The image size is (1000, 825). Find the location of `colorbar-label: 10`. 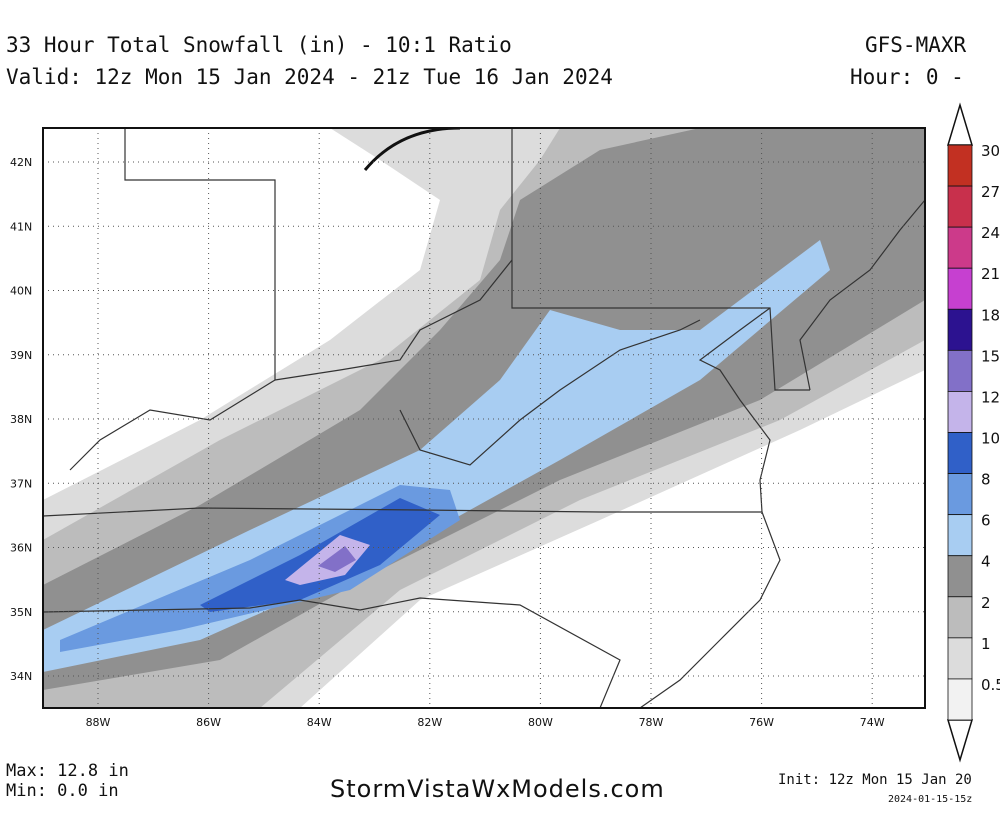

colorbar-label: 10 is located at coordinates (990, 439).